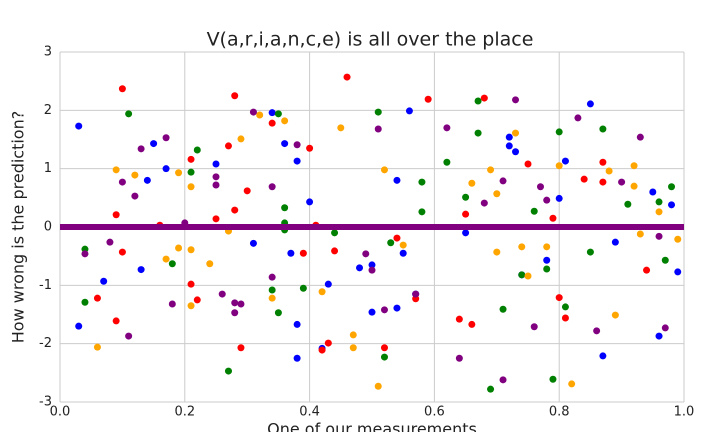 The height and width of the screenshot is (432, 720). What do you see at coordinates (309, 412) in the screenshot?
I see `x-tick-label: 0.4` at bounding box center [309, 412].